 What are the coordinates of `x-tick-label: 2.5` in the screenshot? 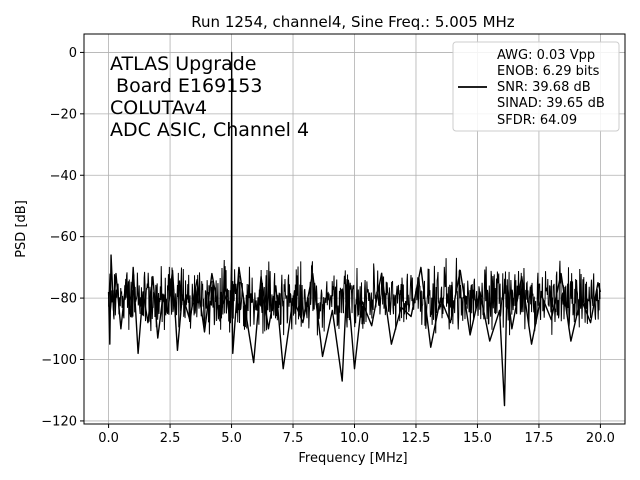 It's located at (170, 438).